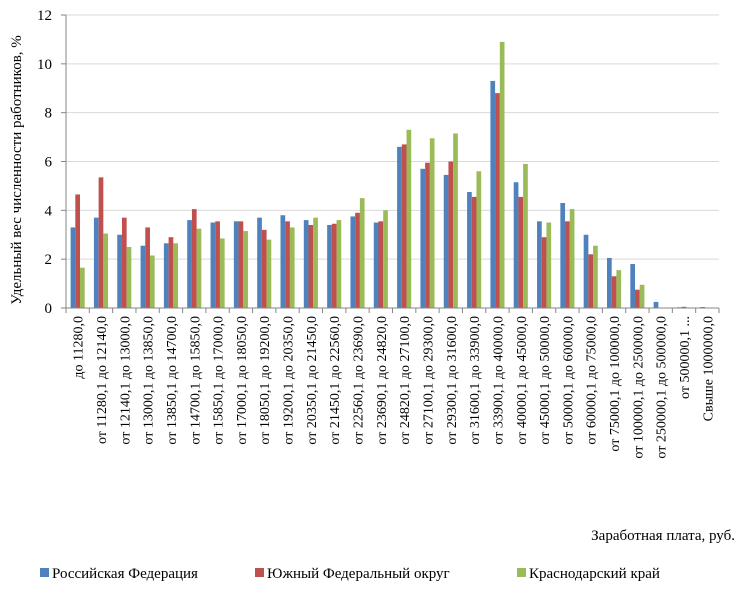  What do you see at coordinates (335, 380) in the screenshot?
I see `x-tick-label: от 21450,1 до 22560,0` at bounding box center [335, 380].